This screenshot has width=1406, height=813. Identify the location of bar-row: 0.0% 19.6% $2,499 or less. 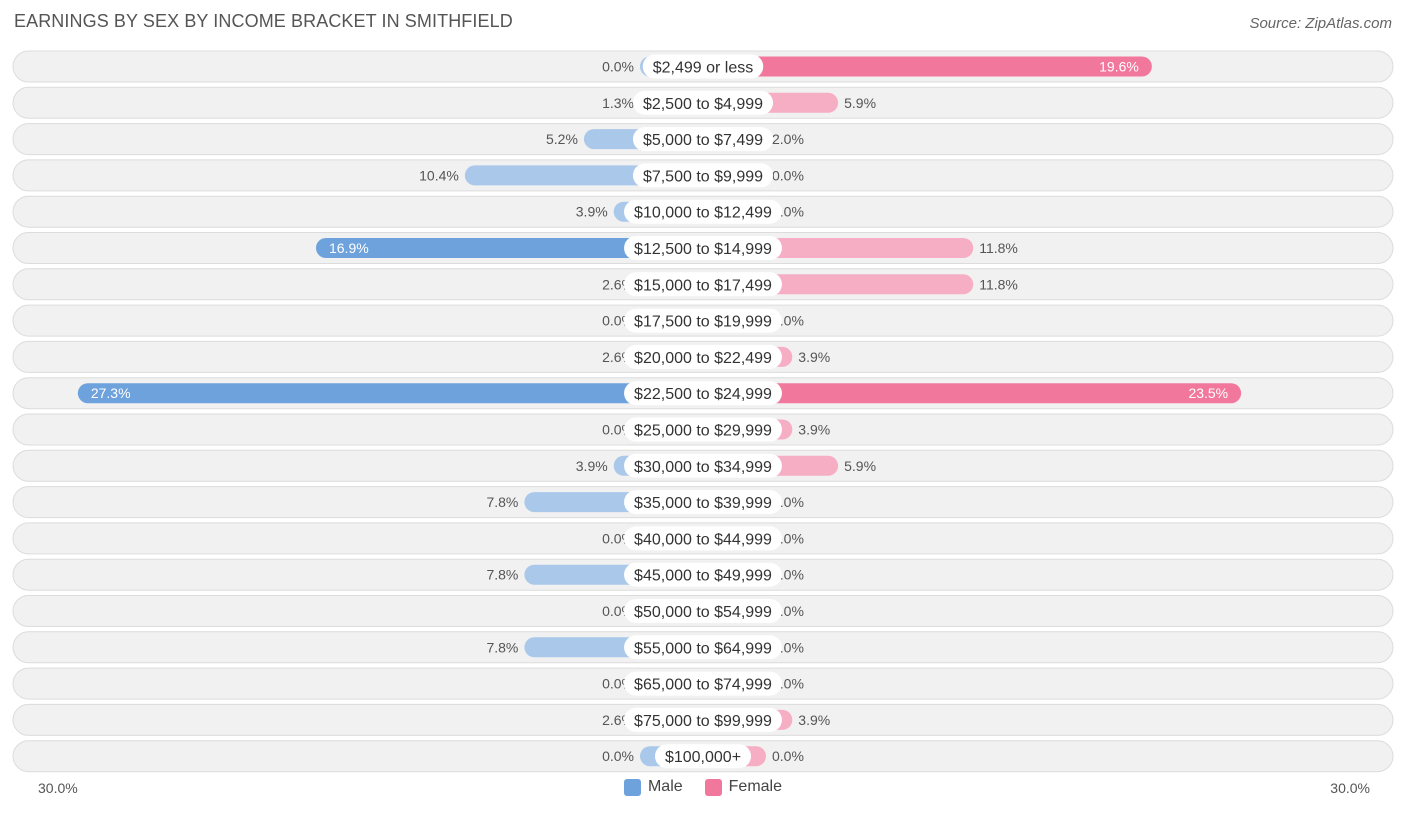
(703, 66).